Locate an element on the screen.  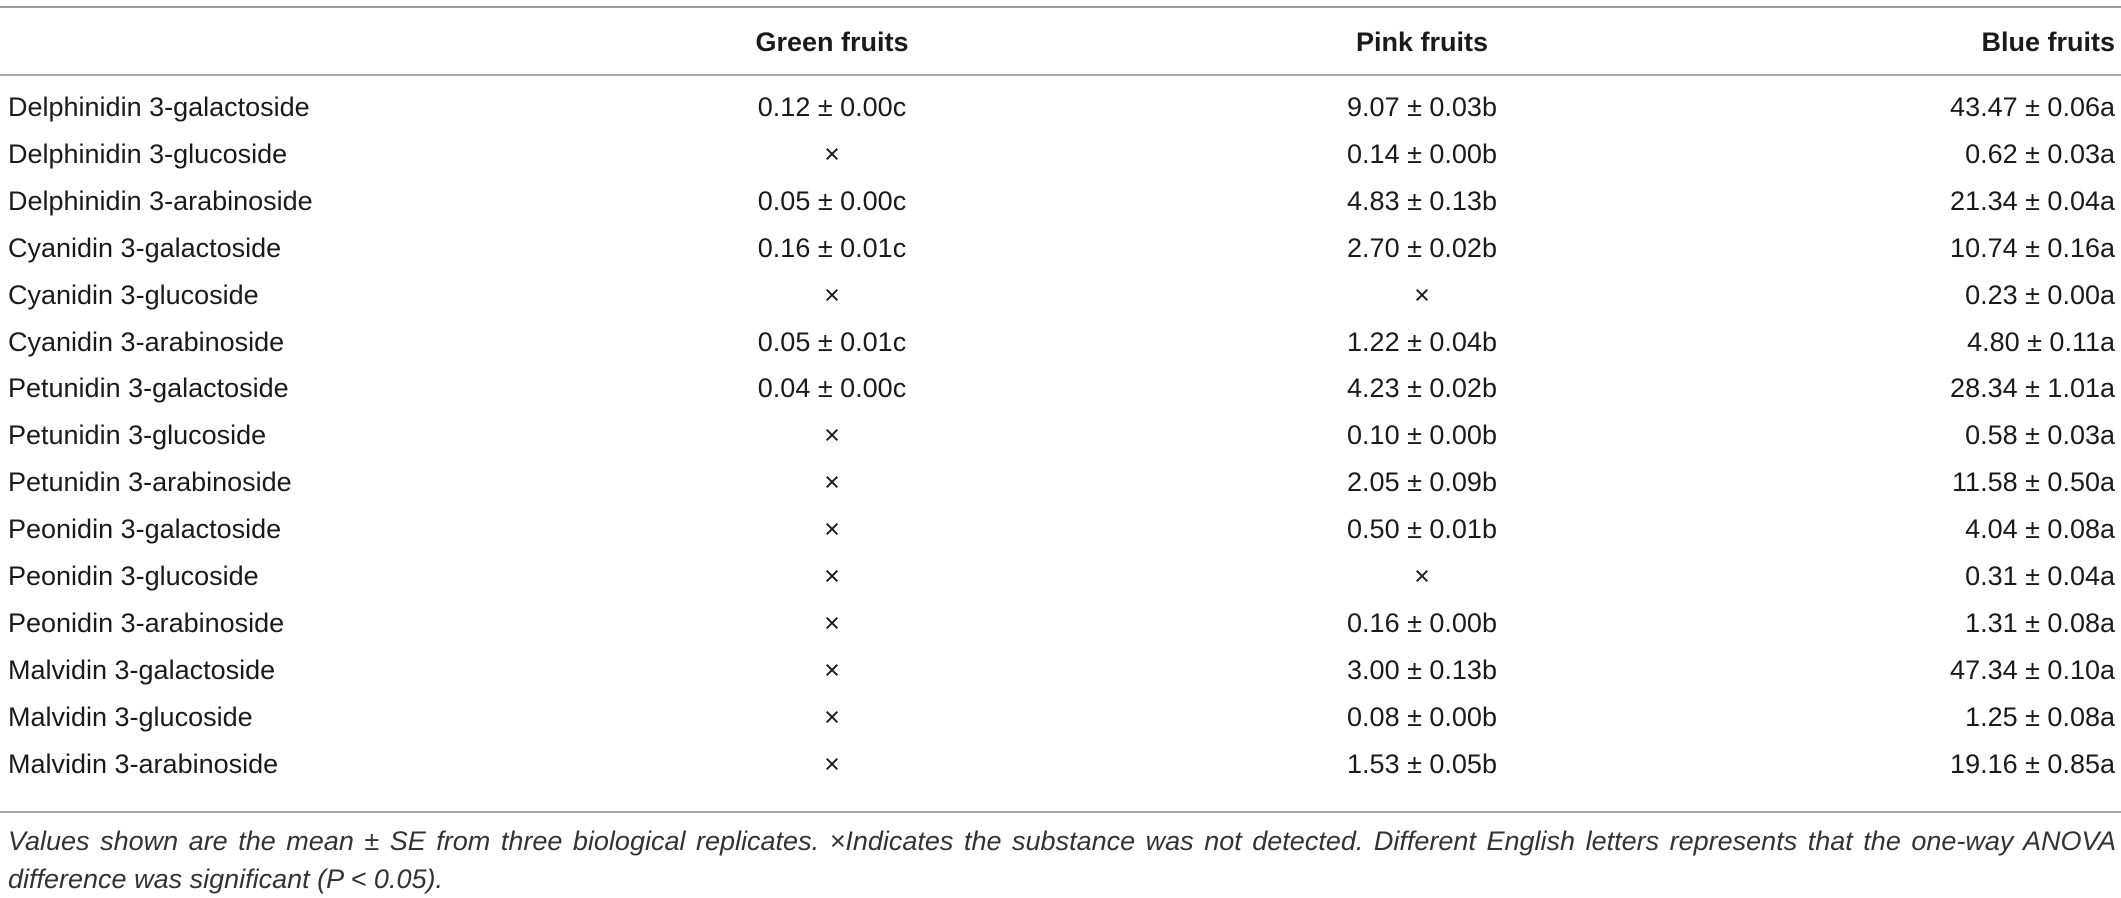
row-compound-name: Cyanidin 3-arabinoside is located at coordinates (146, 341).